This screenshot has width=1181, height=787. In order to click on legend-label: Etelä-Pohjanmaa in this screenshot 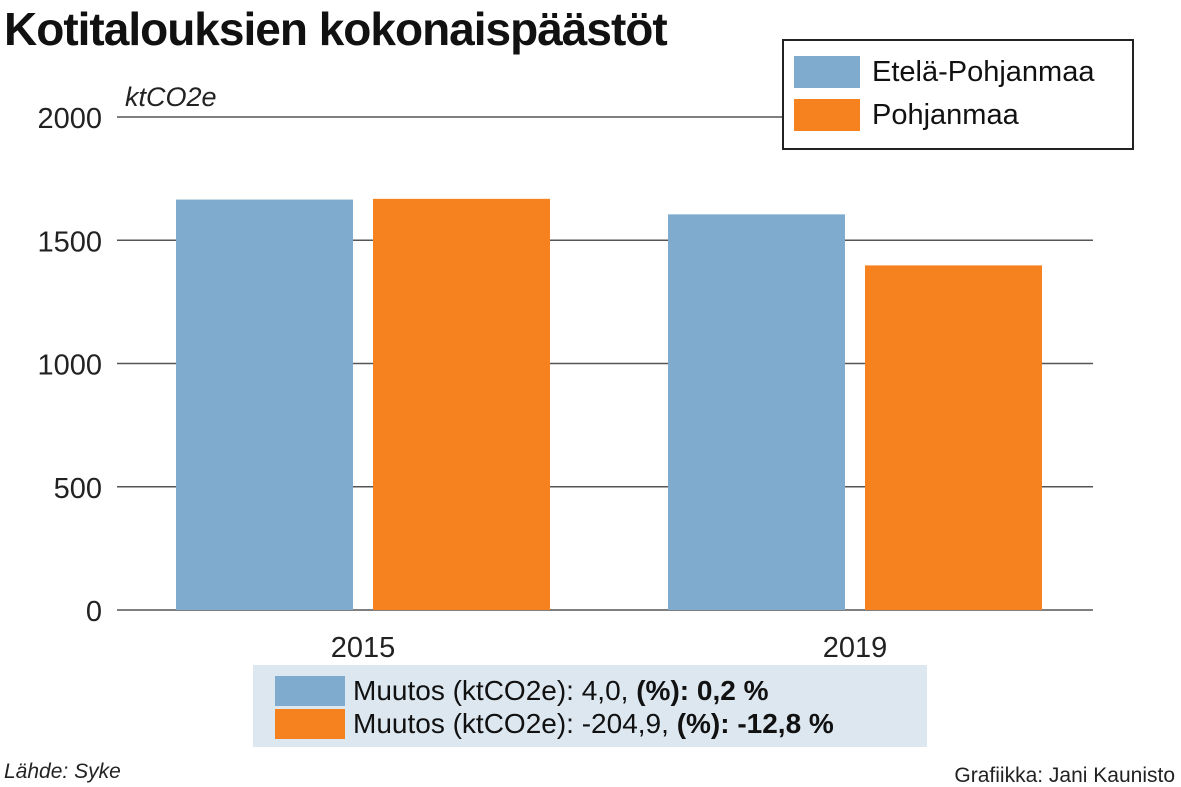, I will do `click(983, 71)`.